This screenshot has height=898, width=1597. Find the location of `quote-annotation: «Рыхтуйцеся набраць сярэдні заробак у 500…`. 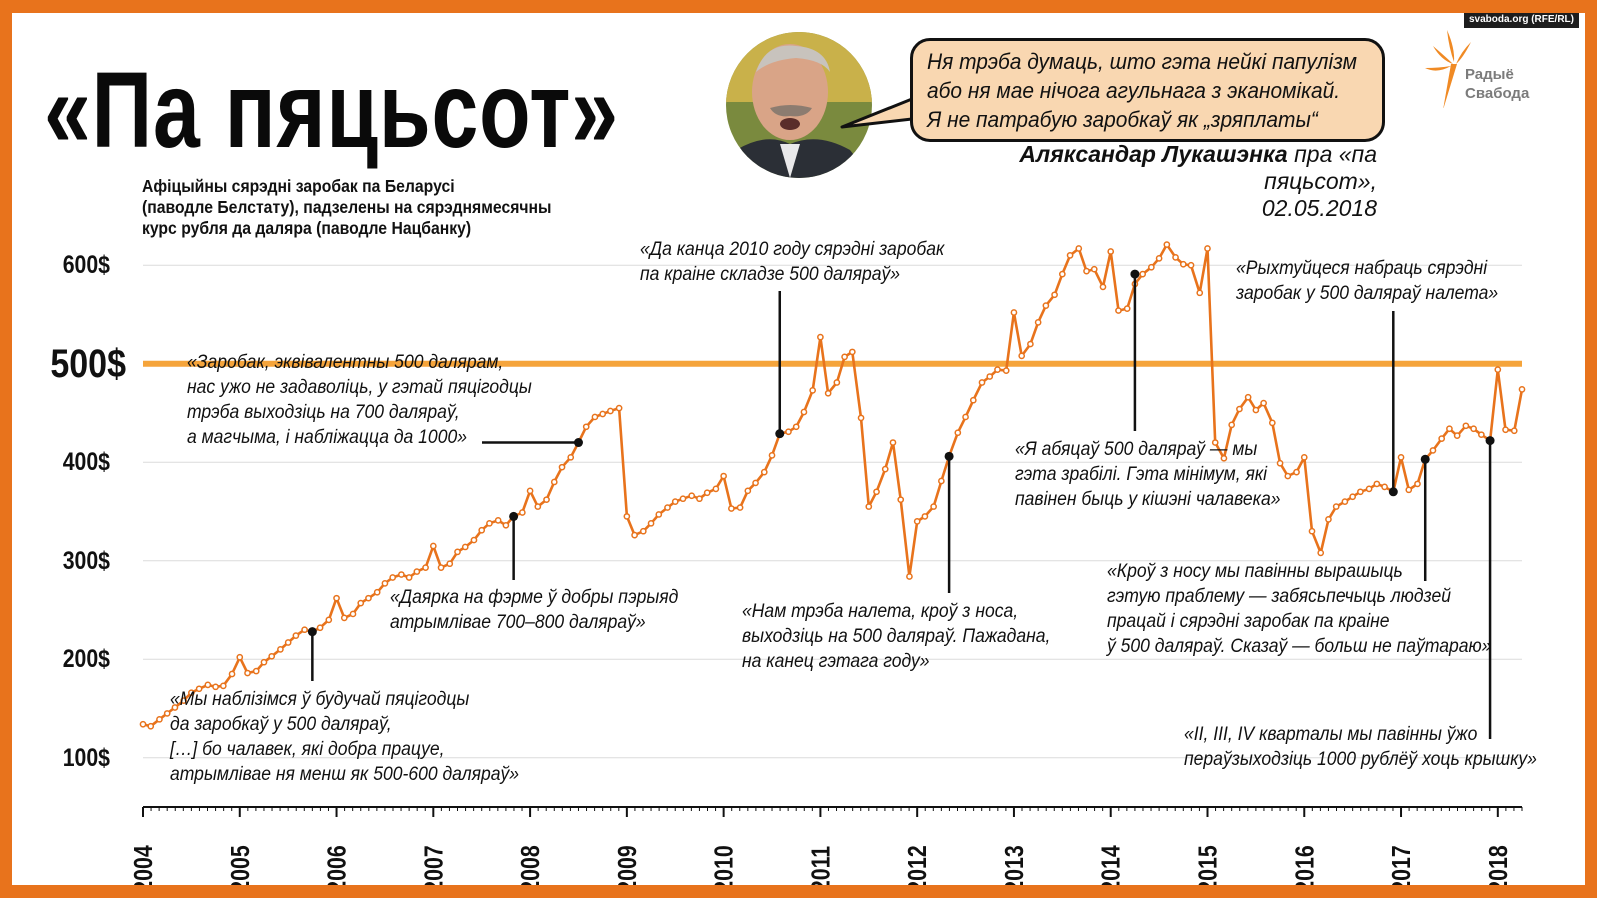

quote-annotation: «Рыхтуйцеся набраць сярэдні заробак у 500… is located at coordinates (1367, 281).